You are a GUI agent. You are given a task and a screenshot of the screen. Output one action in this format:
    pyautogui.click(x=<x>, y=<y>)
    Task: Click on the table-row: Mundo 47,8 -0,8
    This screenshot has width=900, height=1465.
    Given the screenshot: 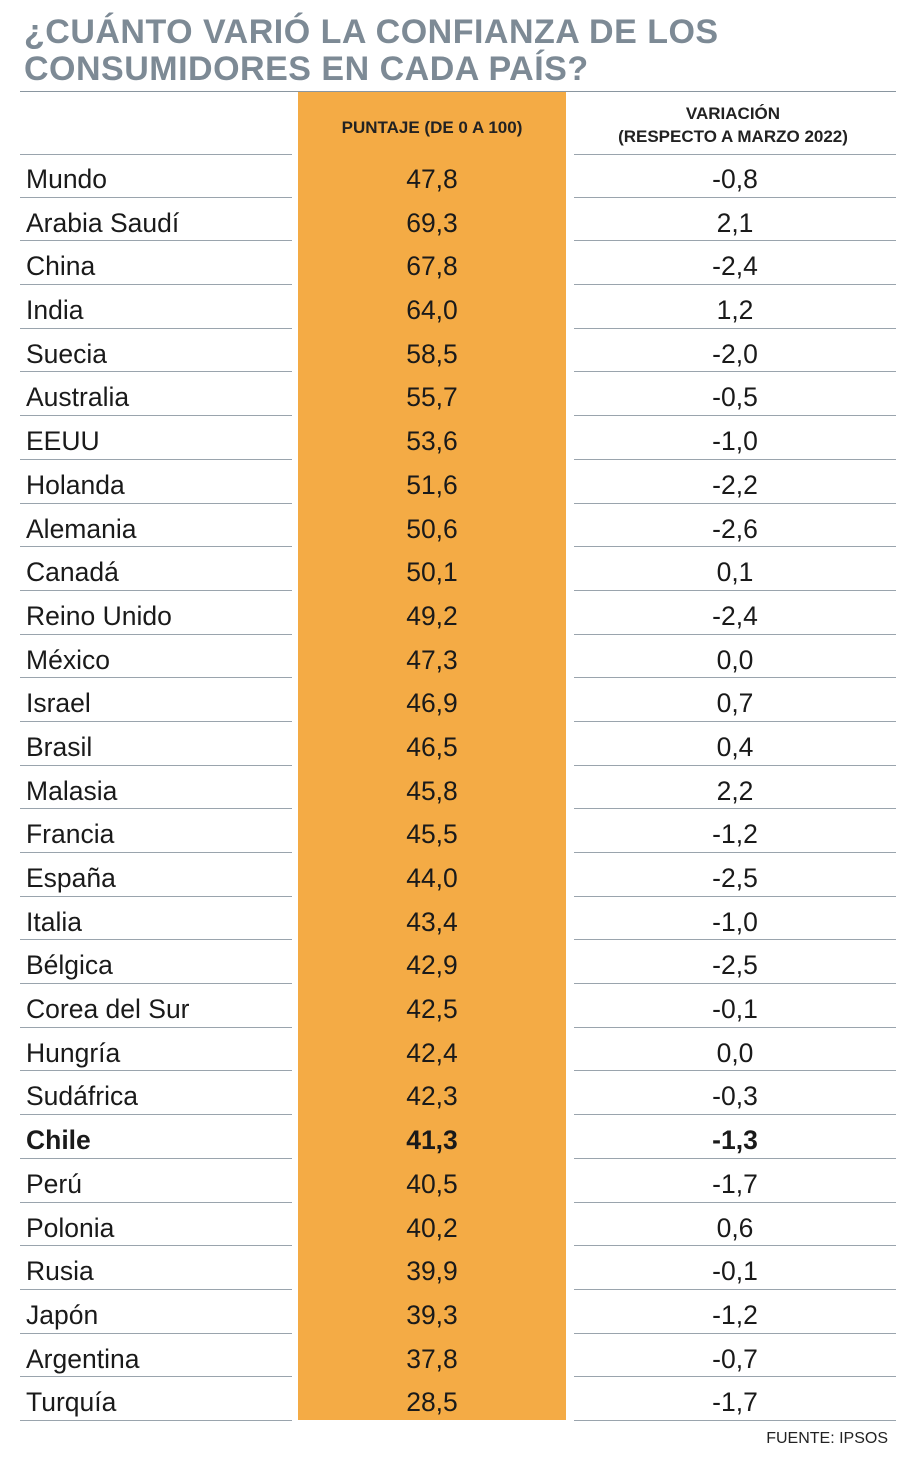 What is the action you would take?
    pyautogui.click(x=458, y=176)
    